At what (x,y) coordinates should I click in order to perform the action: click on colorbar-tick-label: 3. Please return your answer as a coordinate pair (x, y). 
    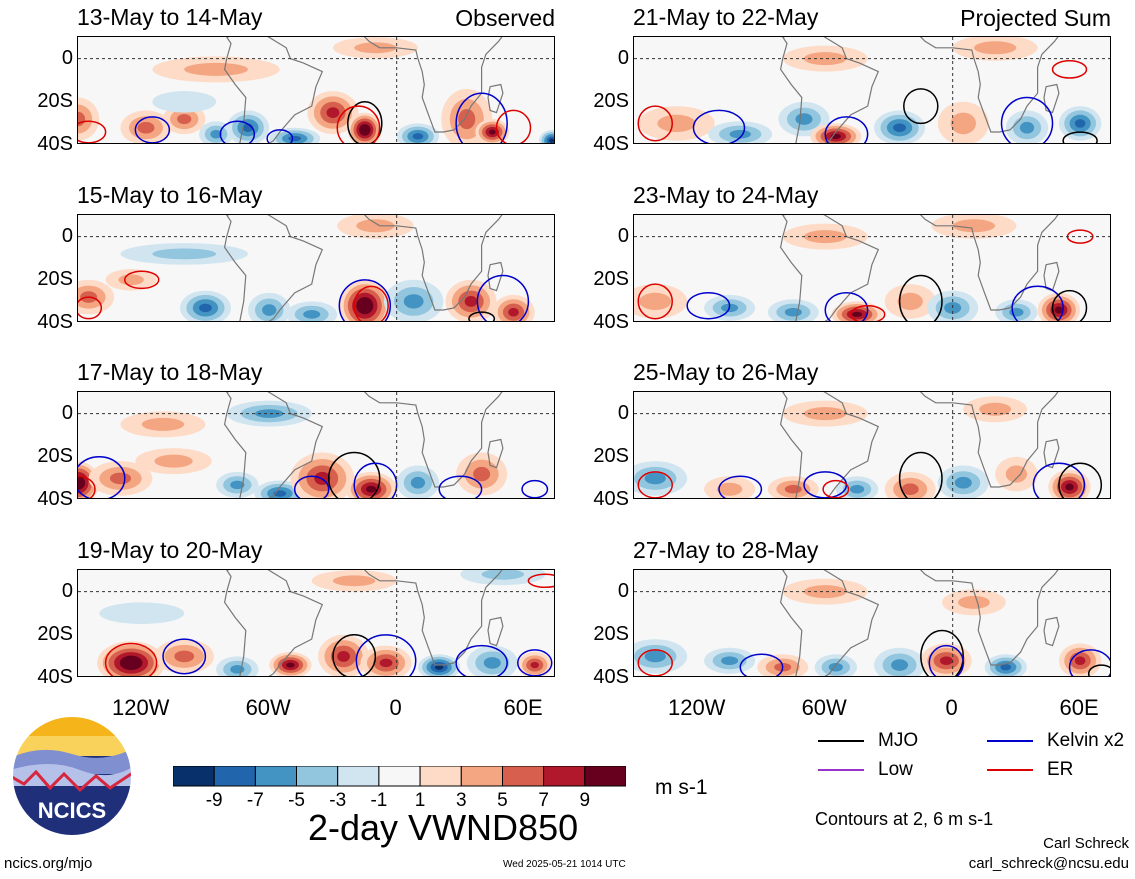
    Looking at the image, I should click on (461, 800).